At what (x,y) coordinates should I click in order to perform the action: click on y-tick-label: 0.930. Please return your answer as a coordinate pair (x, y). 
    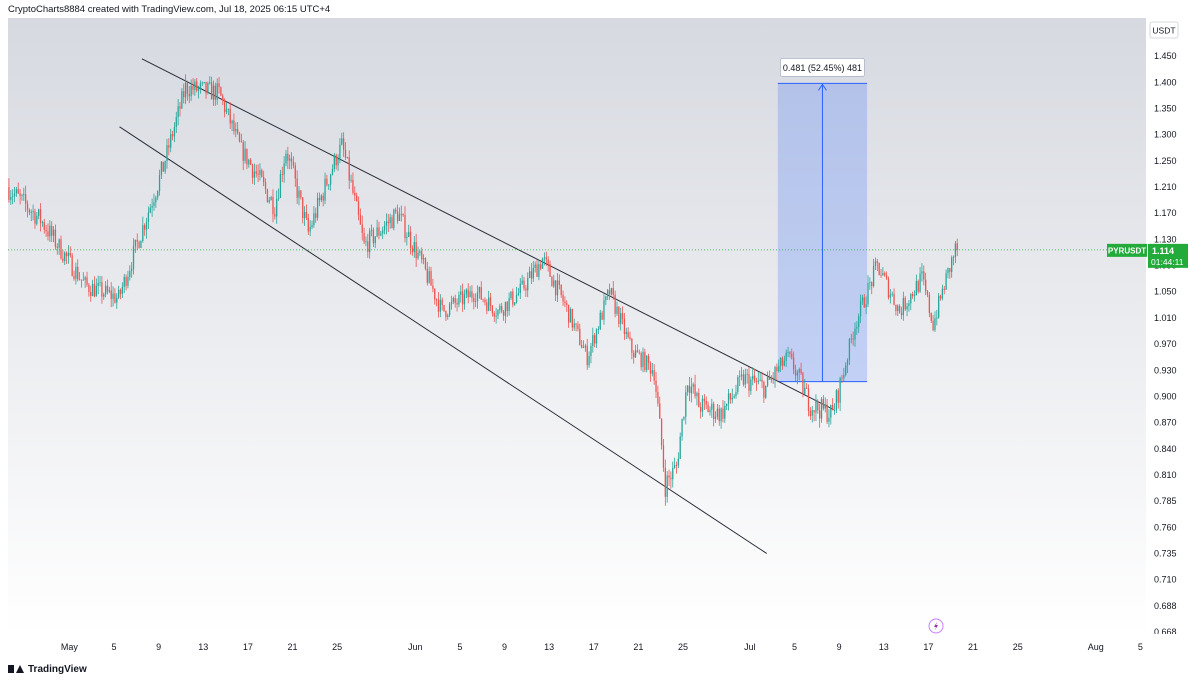
    Looking at the image, I should click on (1165, 370).